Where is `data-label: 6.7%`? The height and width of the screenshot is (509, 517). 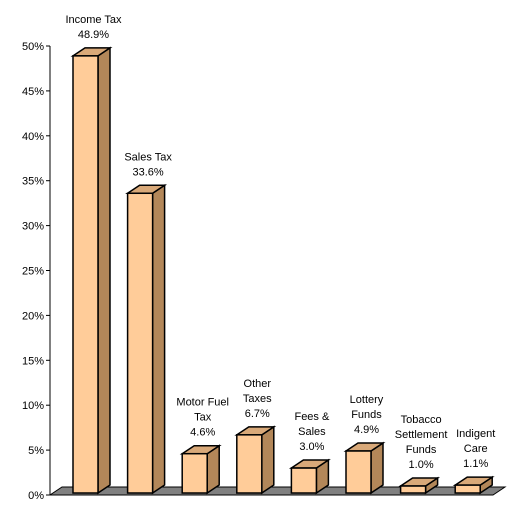 data-label: 6.7% is located at coordinates (257, 414).